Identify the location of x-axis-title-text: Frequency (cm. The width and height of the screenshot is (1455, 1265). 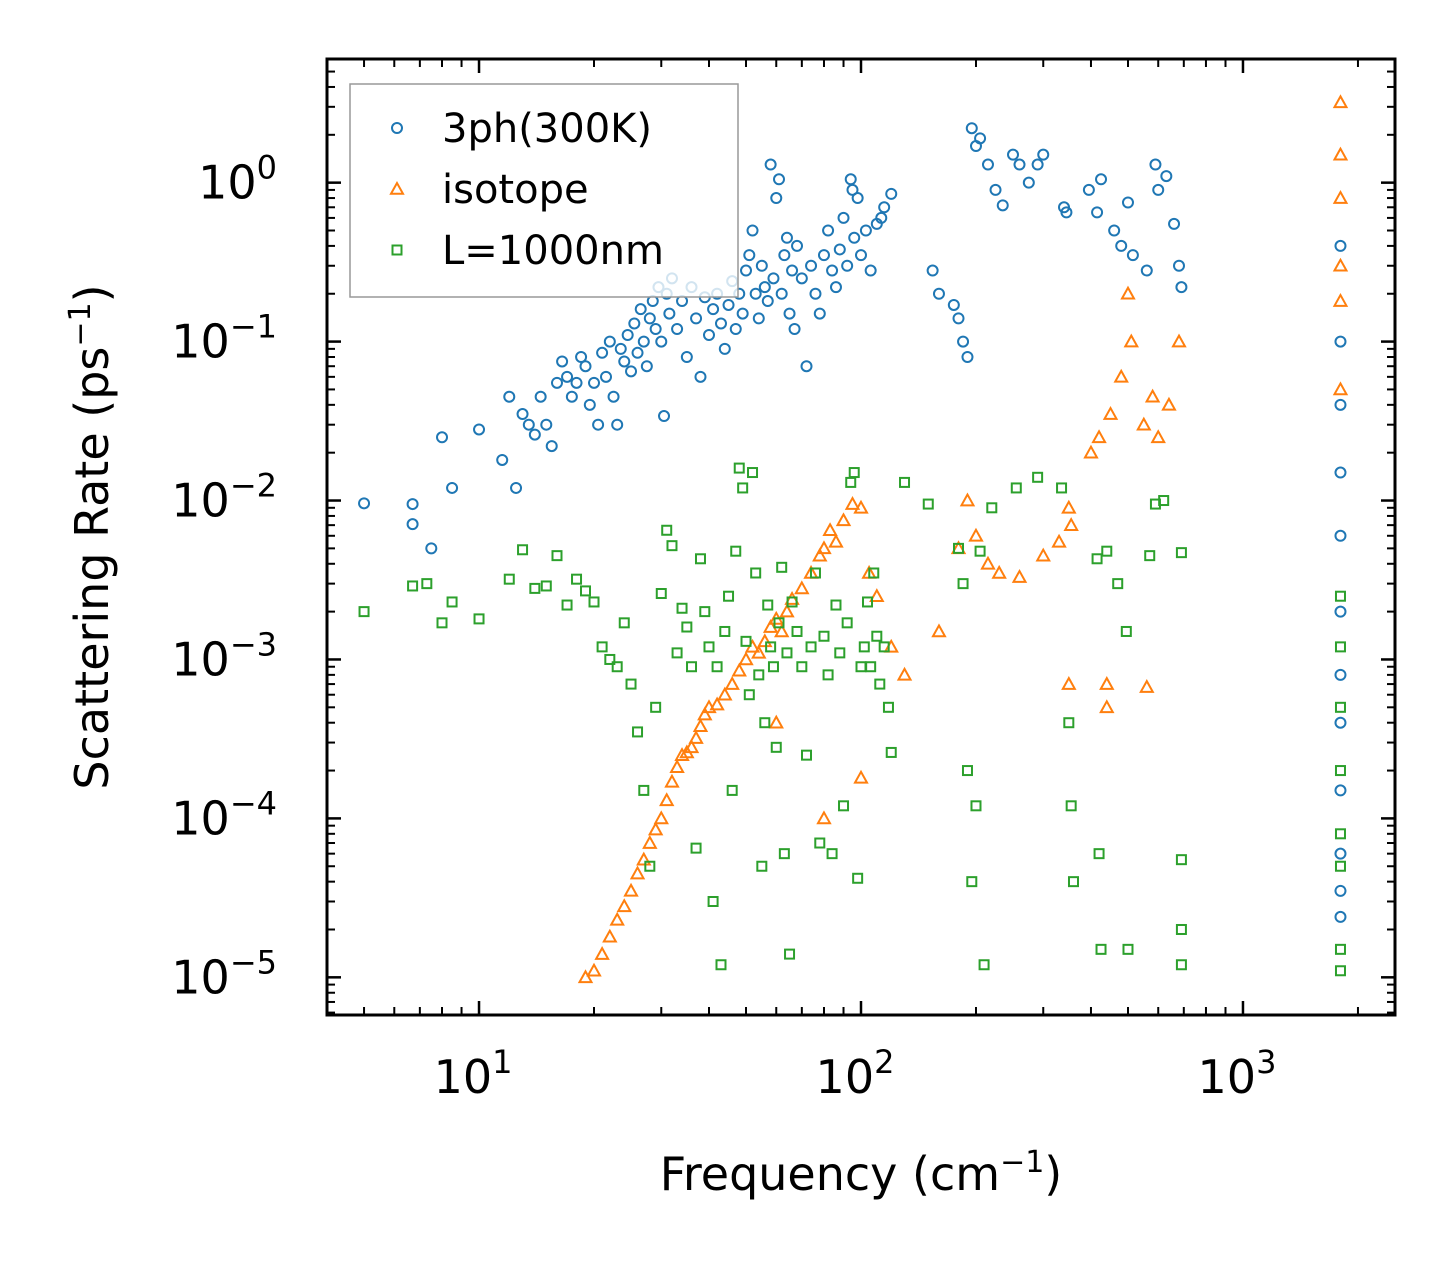
(830, 1174).